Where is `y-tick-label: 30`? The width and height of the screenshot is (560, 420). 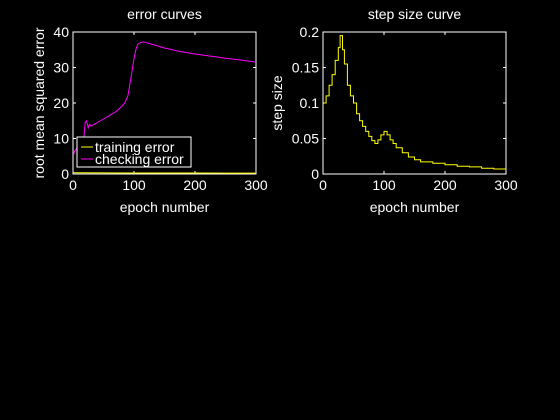
y-tick-label: 30 is located at coordinates (61, 68).